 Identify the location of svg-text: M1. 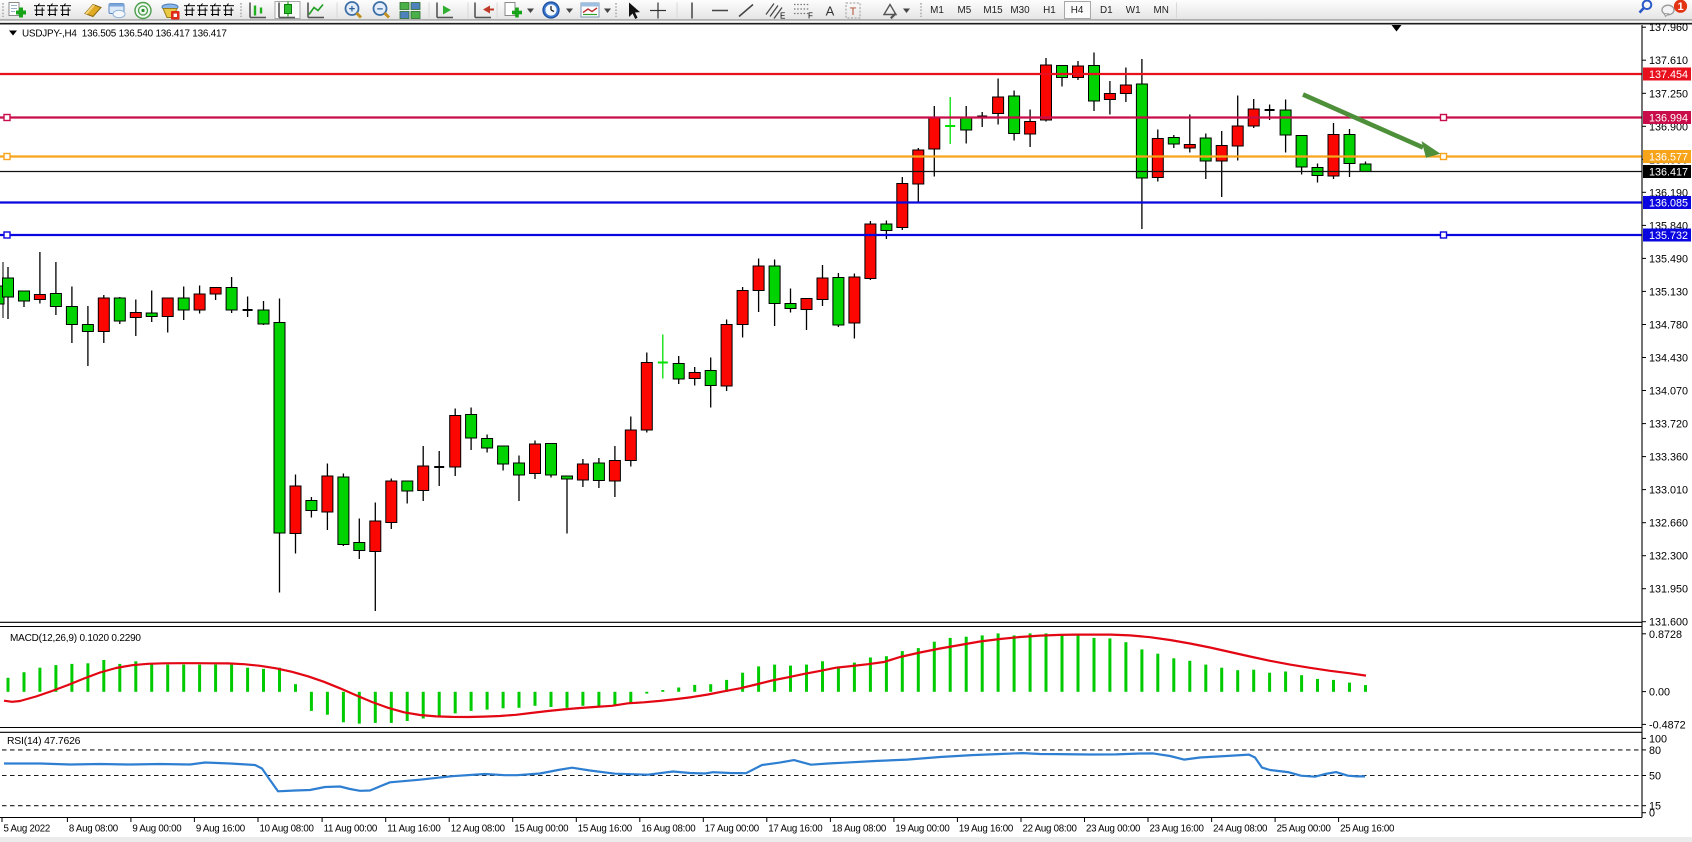
(937, 10).